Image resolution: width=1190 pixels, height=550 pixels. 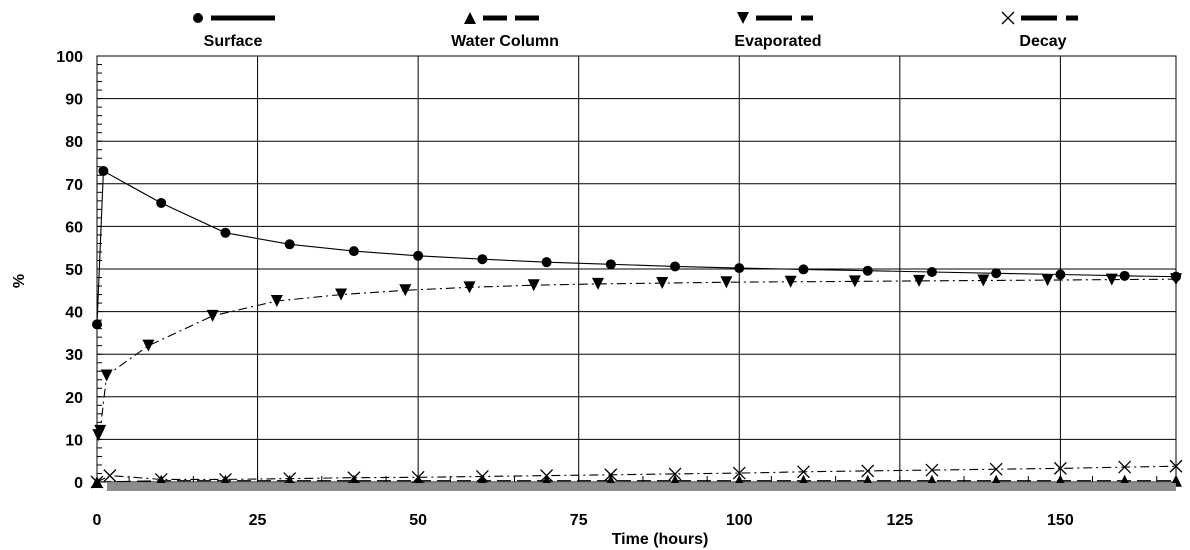 I want to click on y-tick-label: 70, so click(x=74, y=185).